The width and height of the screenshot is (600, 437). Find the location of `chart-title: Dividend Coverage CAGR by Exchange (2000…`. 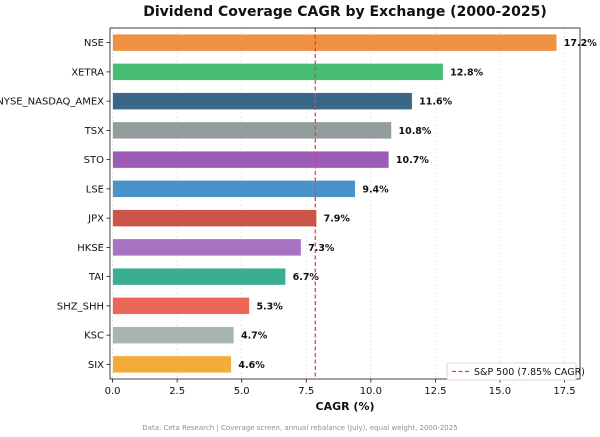

chart-title: Dividend Coverage CAGR by Exchange (2000… is located at coordinates (344, 12).